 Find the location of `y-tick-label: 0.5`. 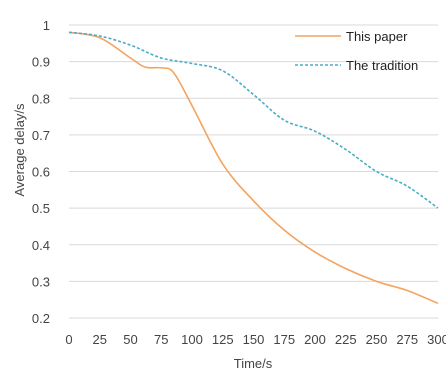

y-tick-label: 0.5 is located at coordinates (41, 208).